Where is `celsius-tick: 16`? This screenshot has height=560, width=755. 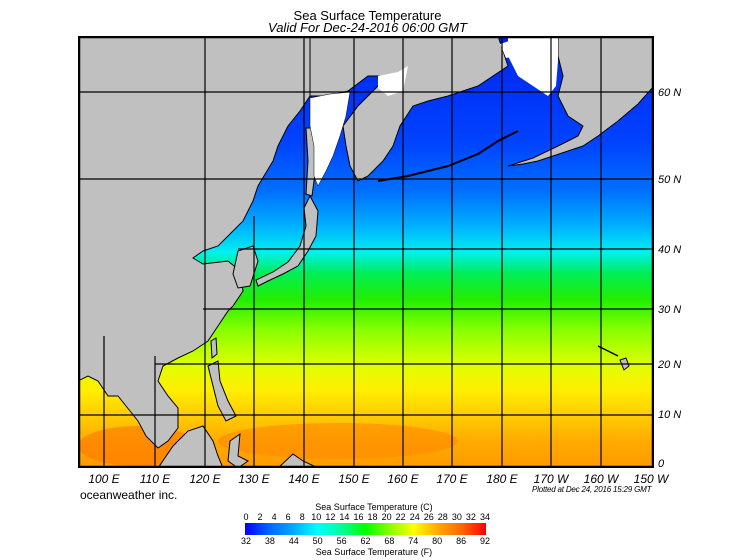 celsius-tick: 16 is located at coordinates (358, 517).